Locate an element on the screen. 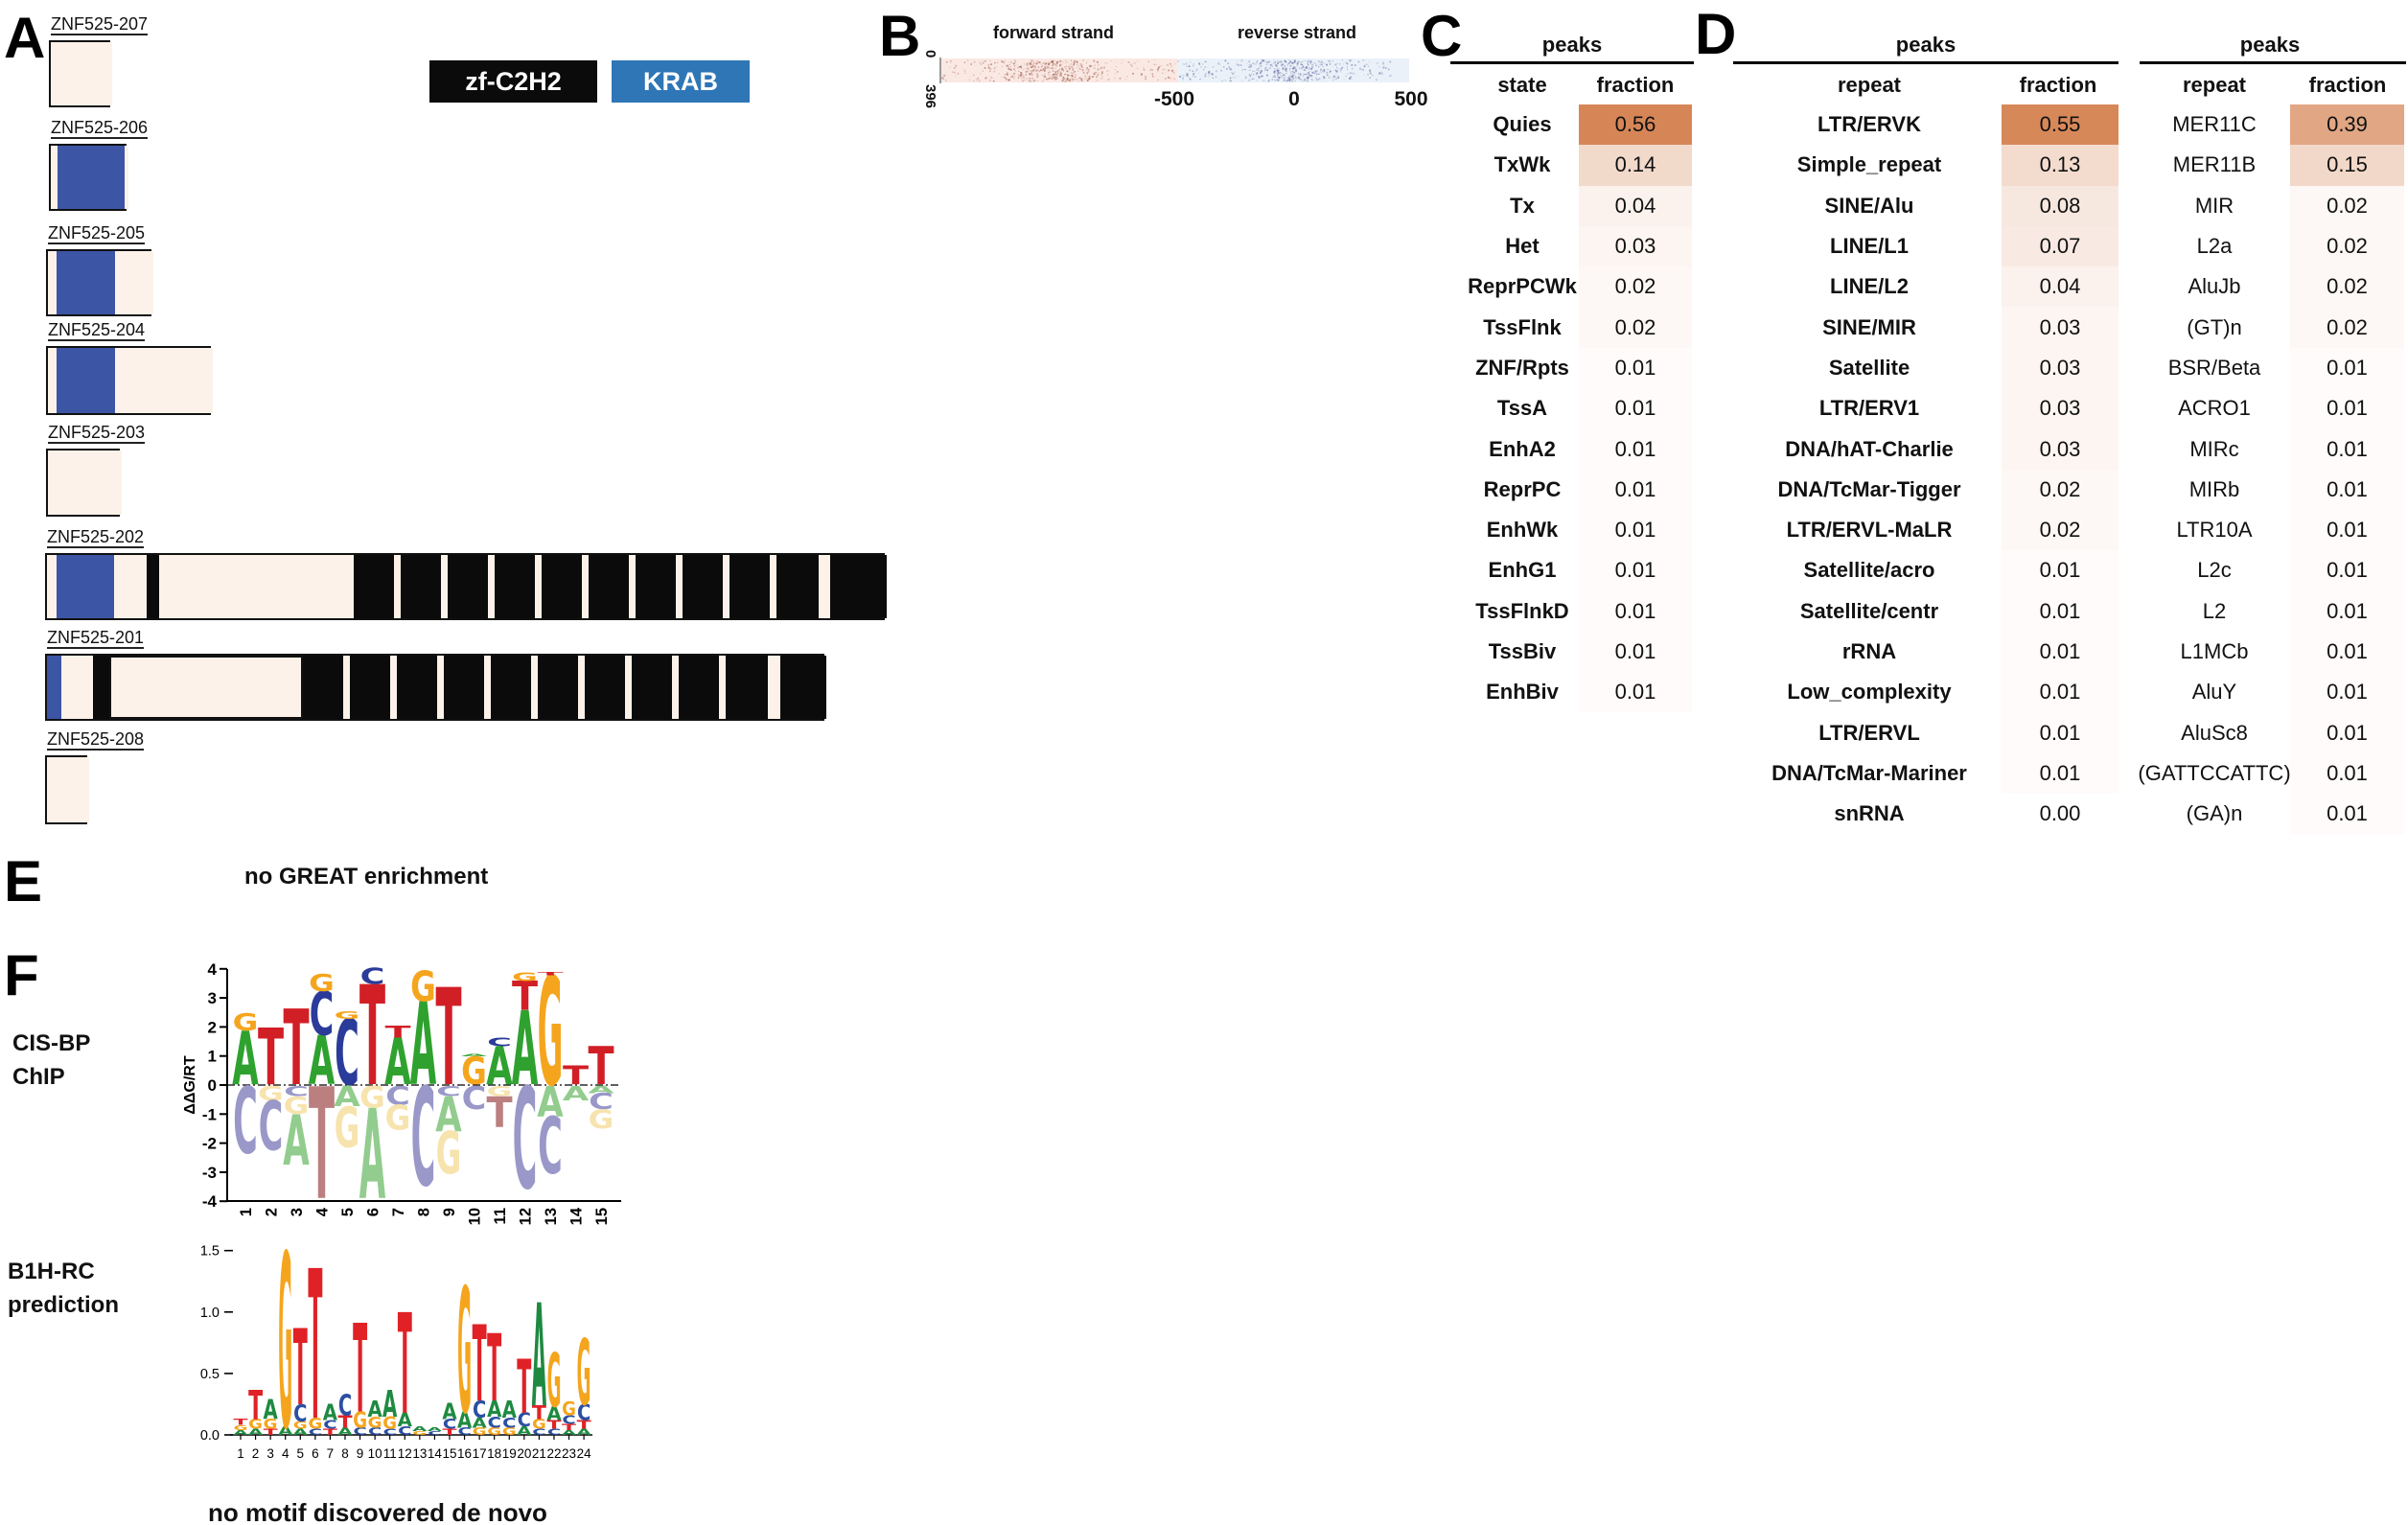  legend-krab-label: KRAB is located at coordinates (680, 81).